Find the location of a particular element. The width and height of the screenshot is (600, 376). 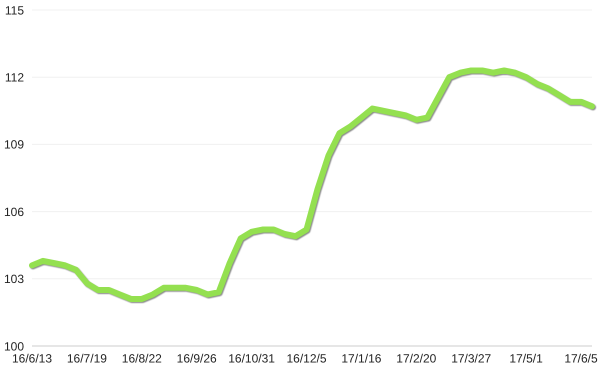

x-tick-label: 16/10/31 is located at coordinates (252, 359).